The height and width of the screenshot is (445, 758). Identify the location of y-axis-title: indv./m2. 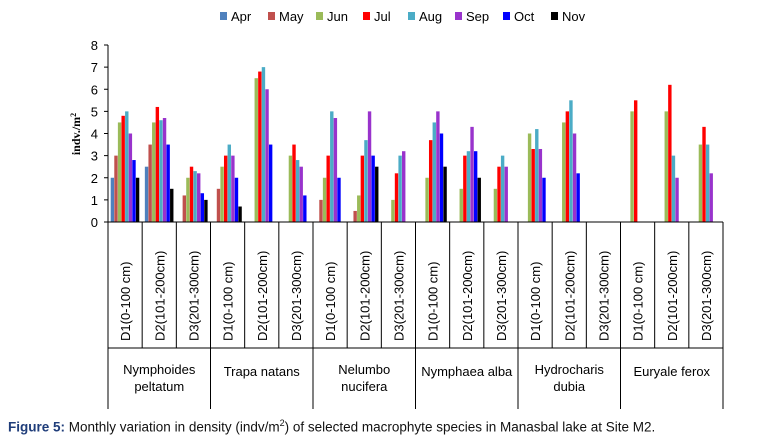
(76, 134).